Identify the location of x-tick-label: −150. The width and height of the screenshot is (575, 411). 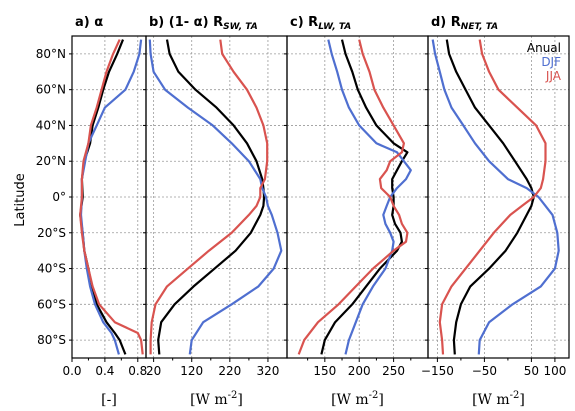
(437, 371).